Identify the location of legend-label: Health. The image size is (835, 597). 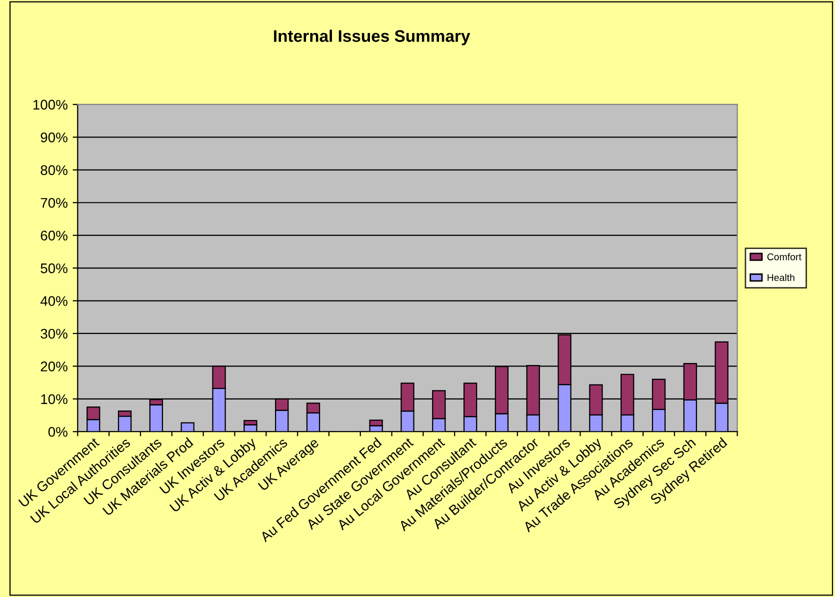
(781, 278).